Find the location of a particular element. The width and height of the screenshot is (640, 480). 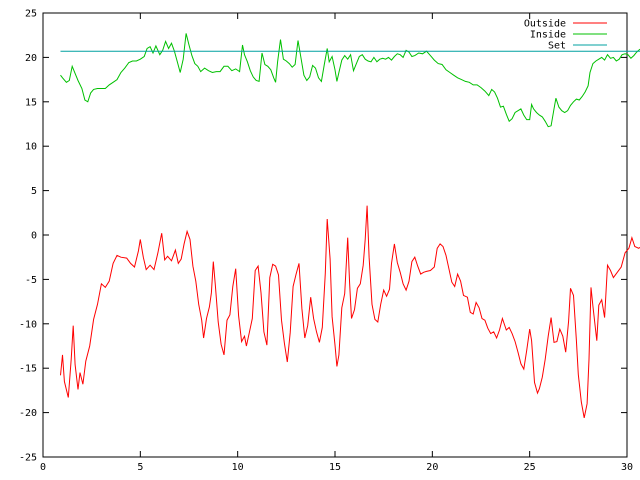

y-tick-label: 15 is located at coordinates (31, 102).